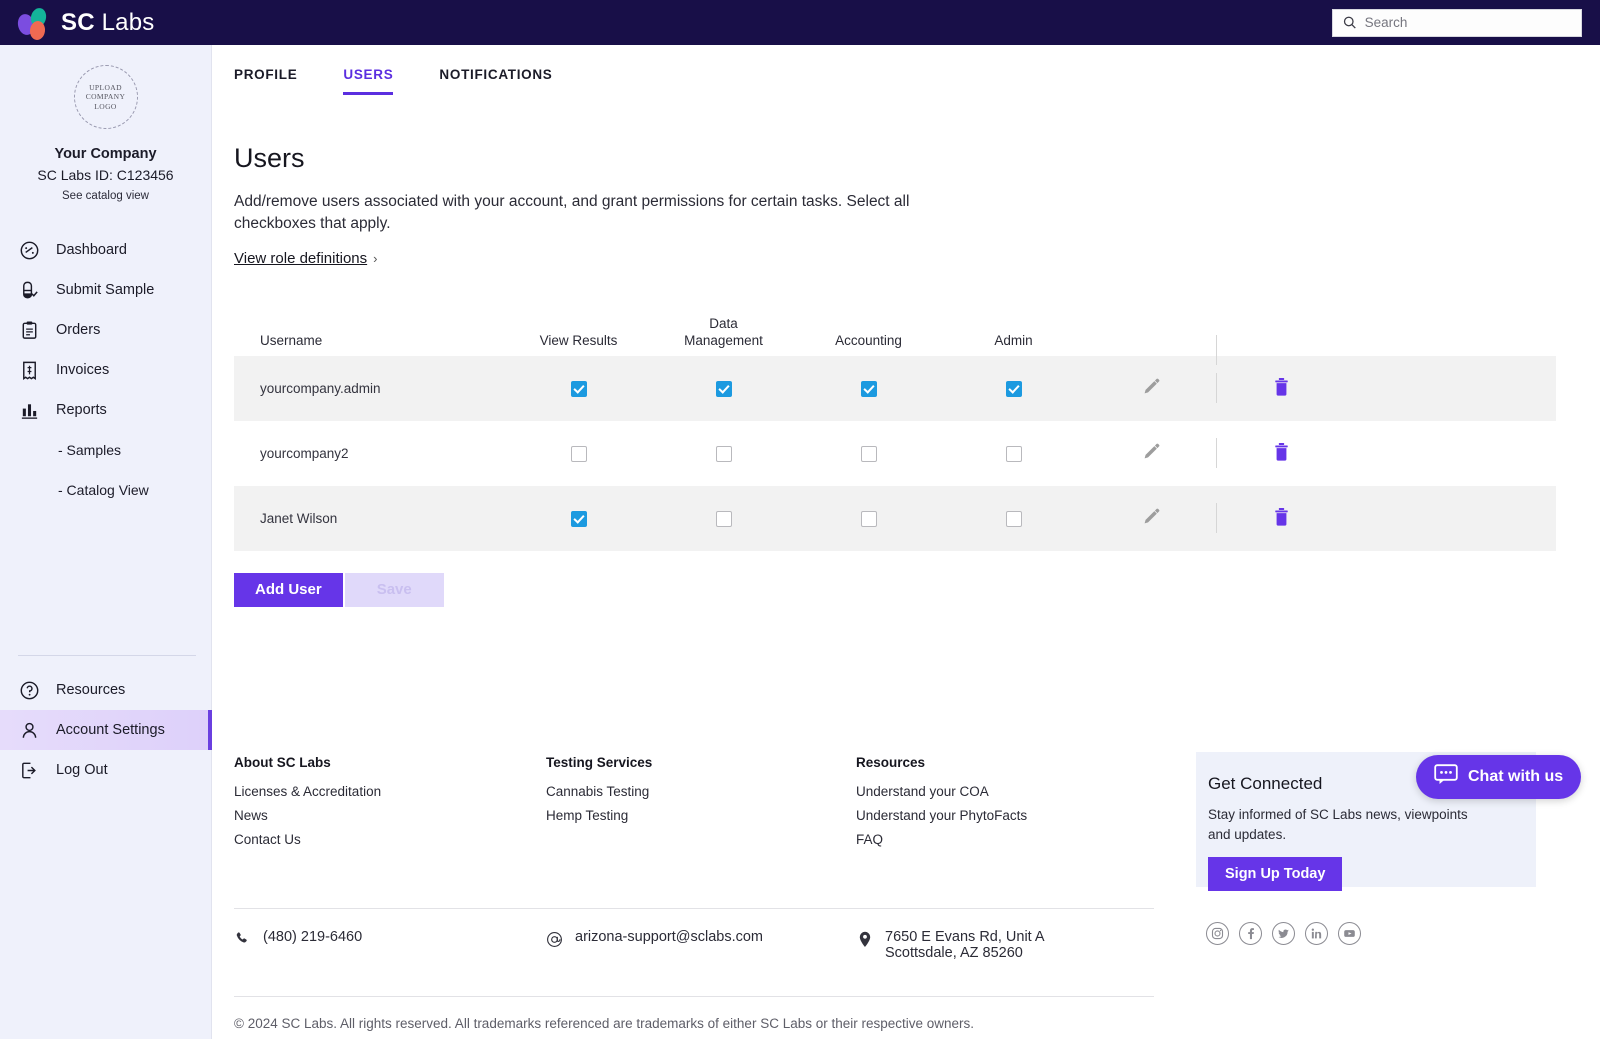  Describe the element at coordinates (694, 908) in the screenshot. I see `contact-divider` at that location.